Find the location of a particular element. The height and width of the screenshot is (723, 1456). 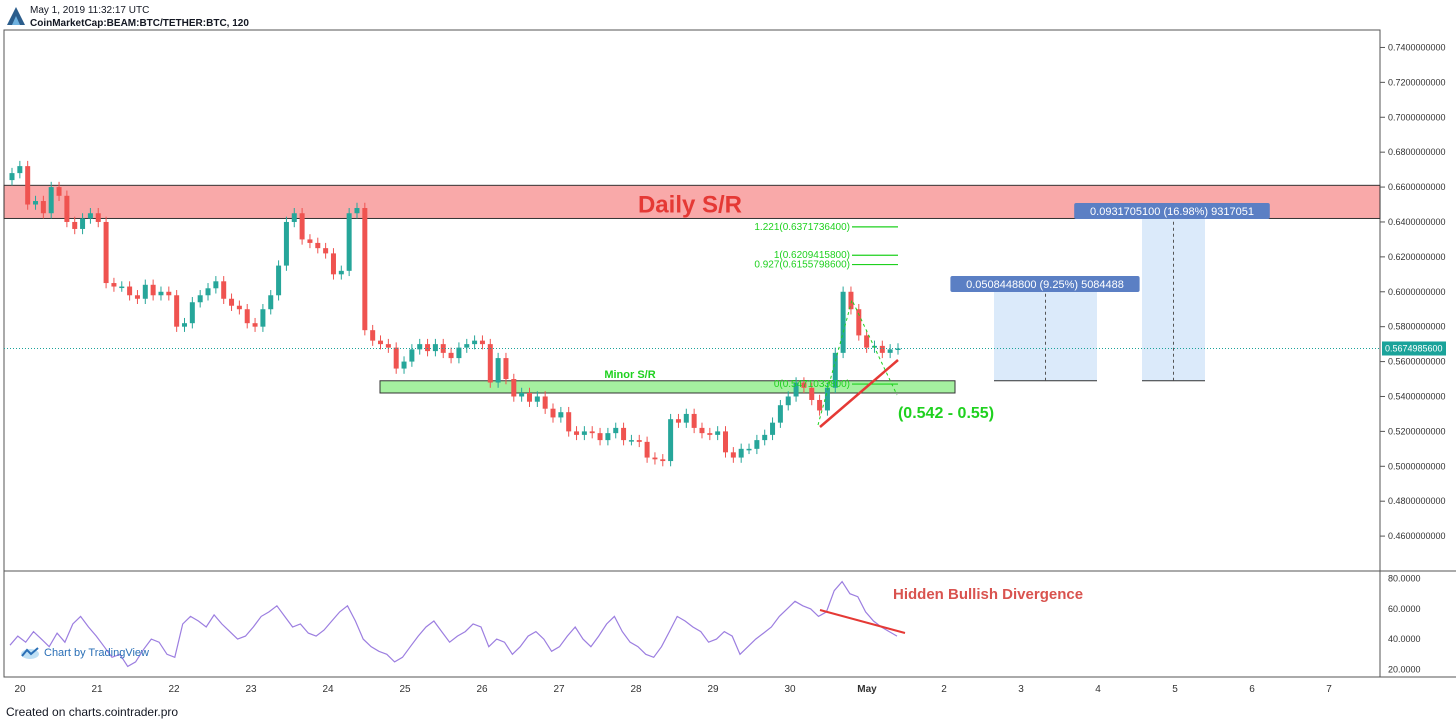

measure-2-label: 0.0931705100 (16.98%) 9317051 is located at coordinates (1172, 212).